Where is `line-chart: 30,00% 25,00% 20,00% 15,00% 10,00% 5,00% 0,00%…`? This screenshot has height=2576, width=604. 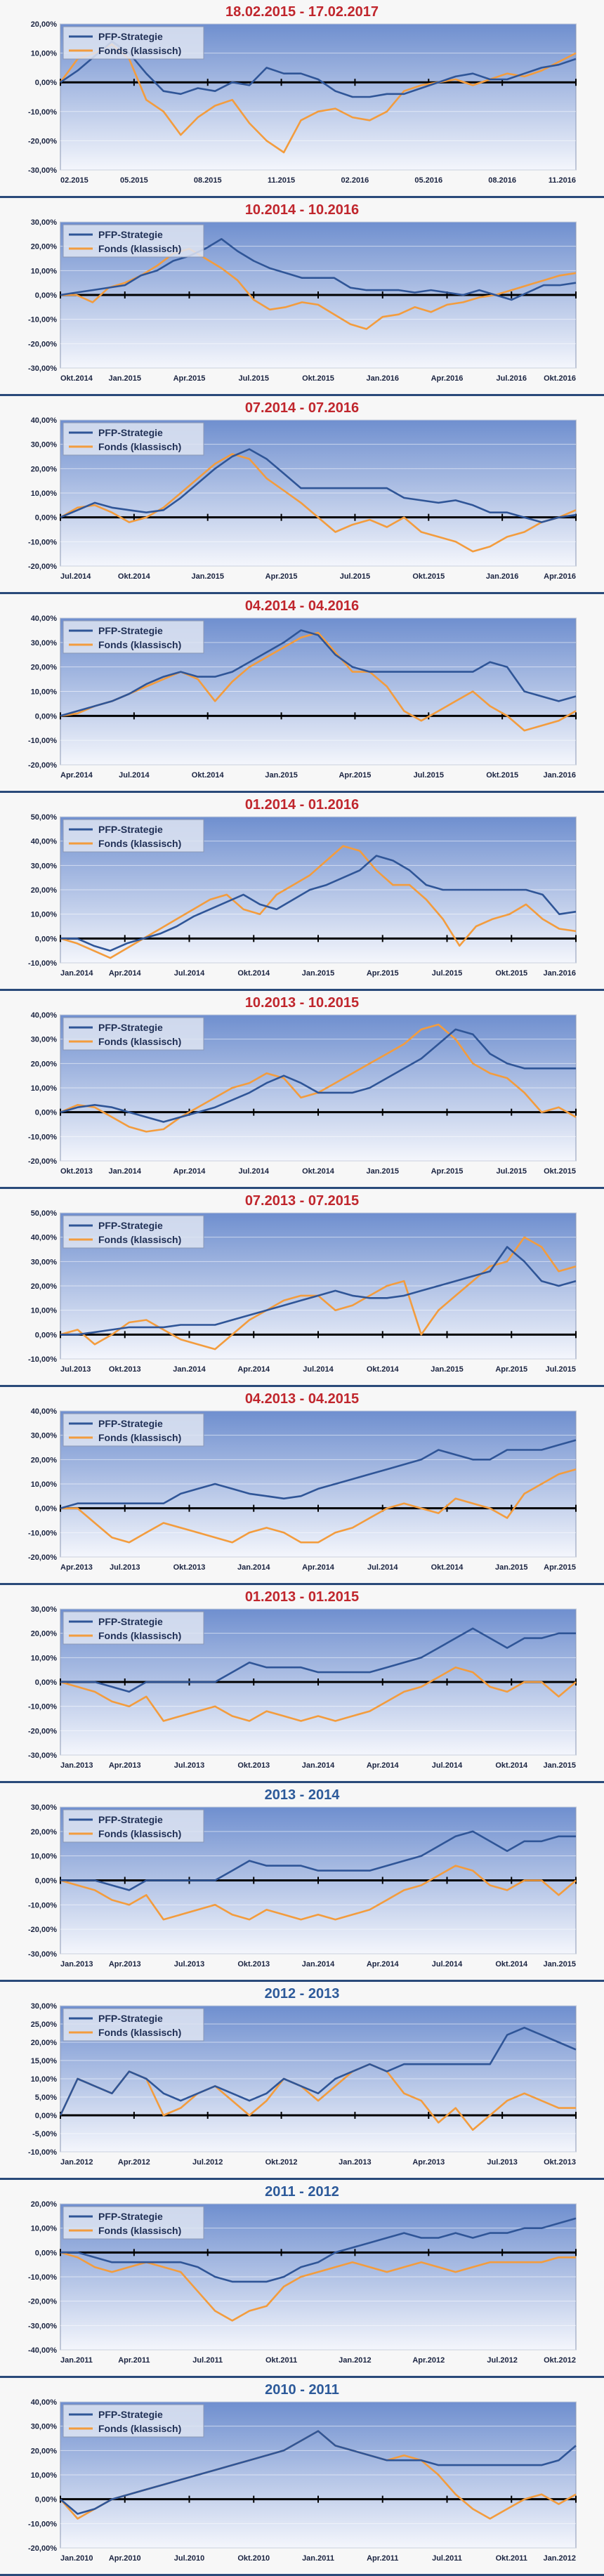 line-chart: 30,00% 25,00% 20,00% 15,00% 10,00% 5,00% 0,00%… is located at coordinates (302, 2084).